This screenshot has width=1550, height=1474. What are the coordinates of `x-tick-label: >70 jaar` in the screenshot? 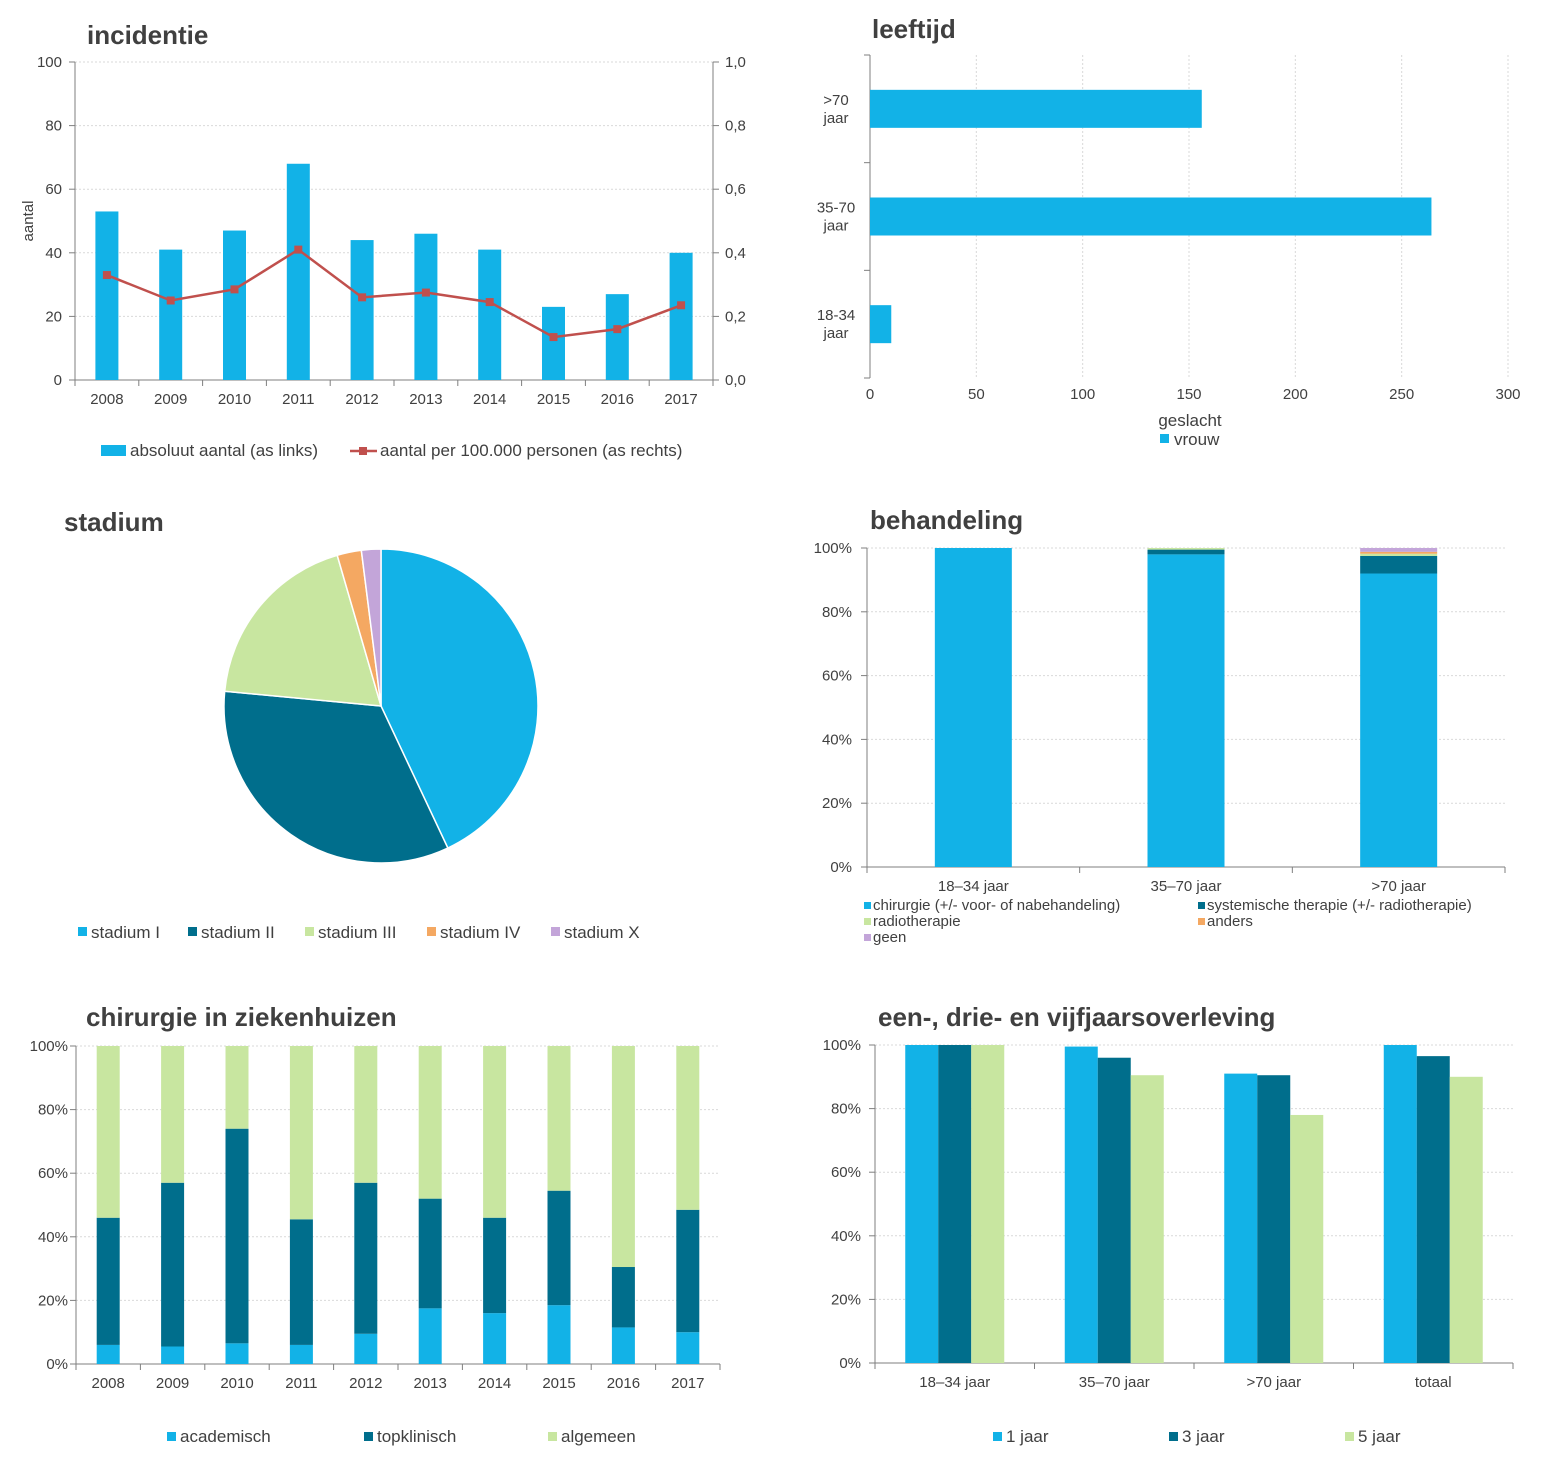 It's located at (1398, 886).